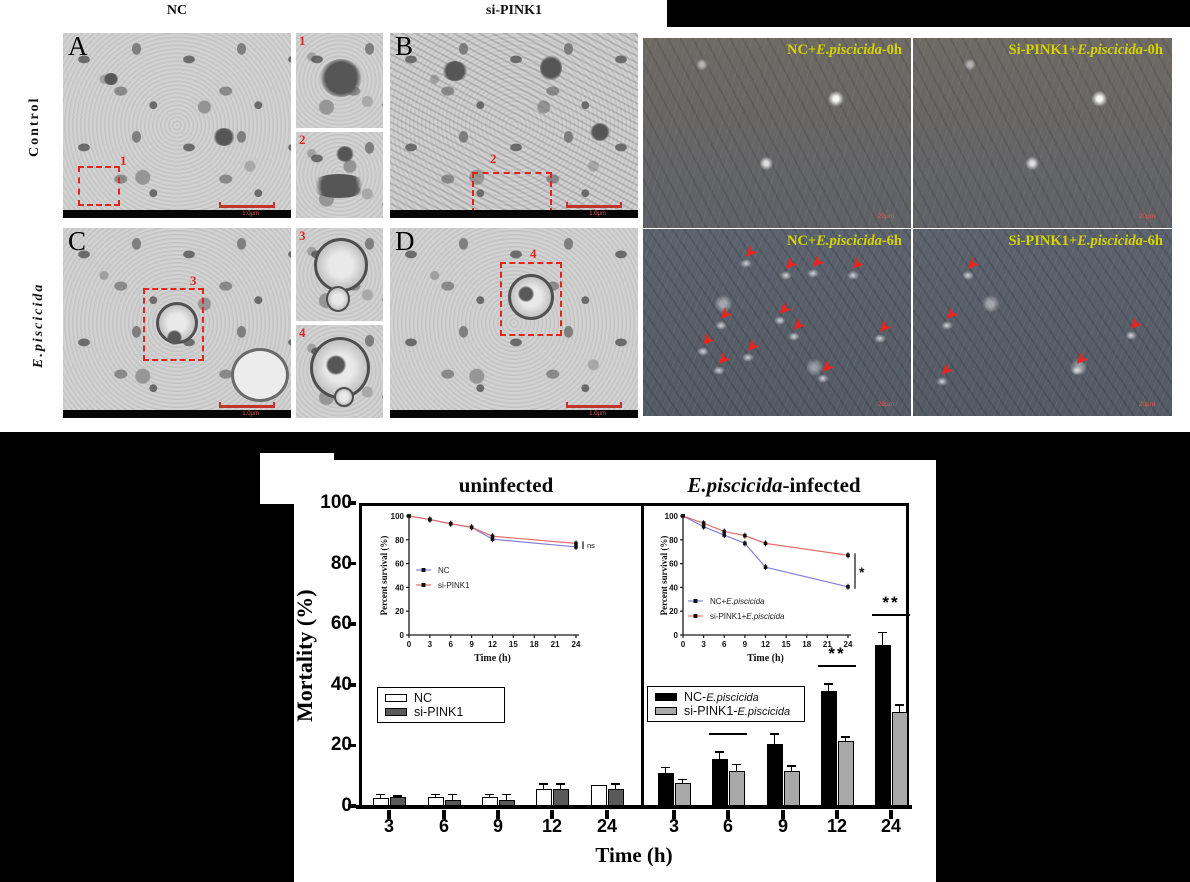  What do you see at coordinates (666, 711) in the screenshot?
I see `legend-swatch-sipink1-ep` at bounding box center [666, 711].